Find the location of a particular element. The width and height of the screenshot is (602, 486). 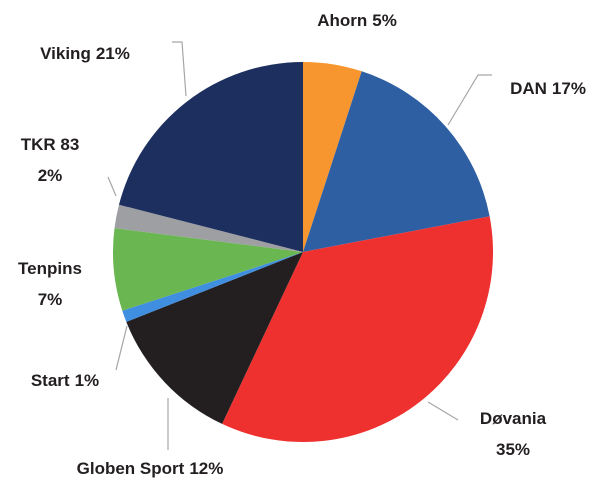

slice-label: Tenpins 7% is located at coordinates (50, 284).